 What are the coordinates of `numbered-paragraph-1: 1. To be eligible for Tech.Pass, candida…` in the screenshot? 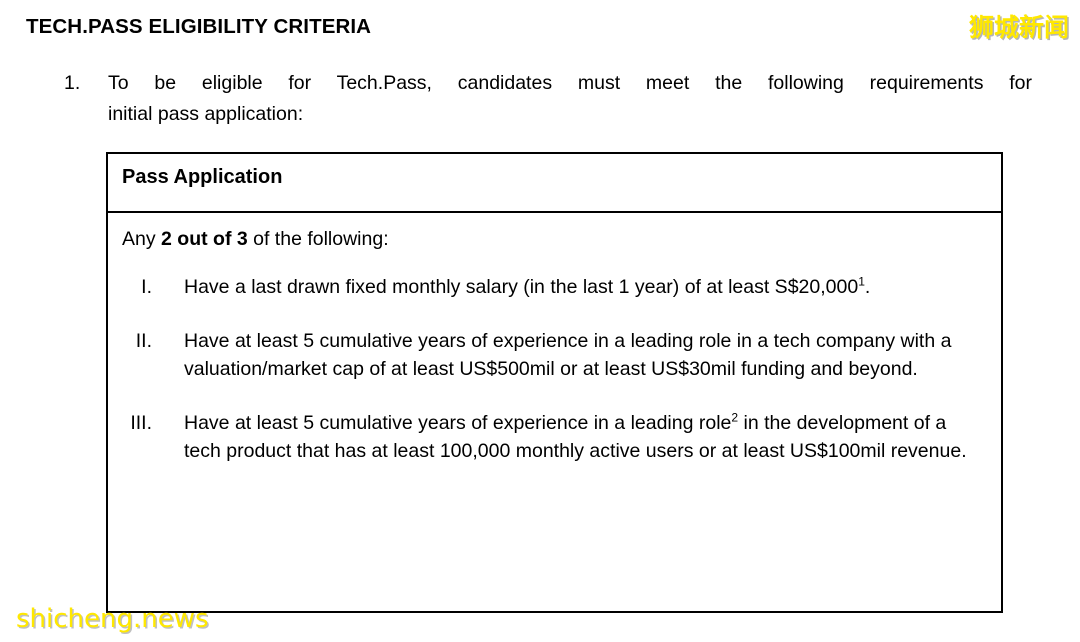 It's located at (548, 99).